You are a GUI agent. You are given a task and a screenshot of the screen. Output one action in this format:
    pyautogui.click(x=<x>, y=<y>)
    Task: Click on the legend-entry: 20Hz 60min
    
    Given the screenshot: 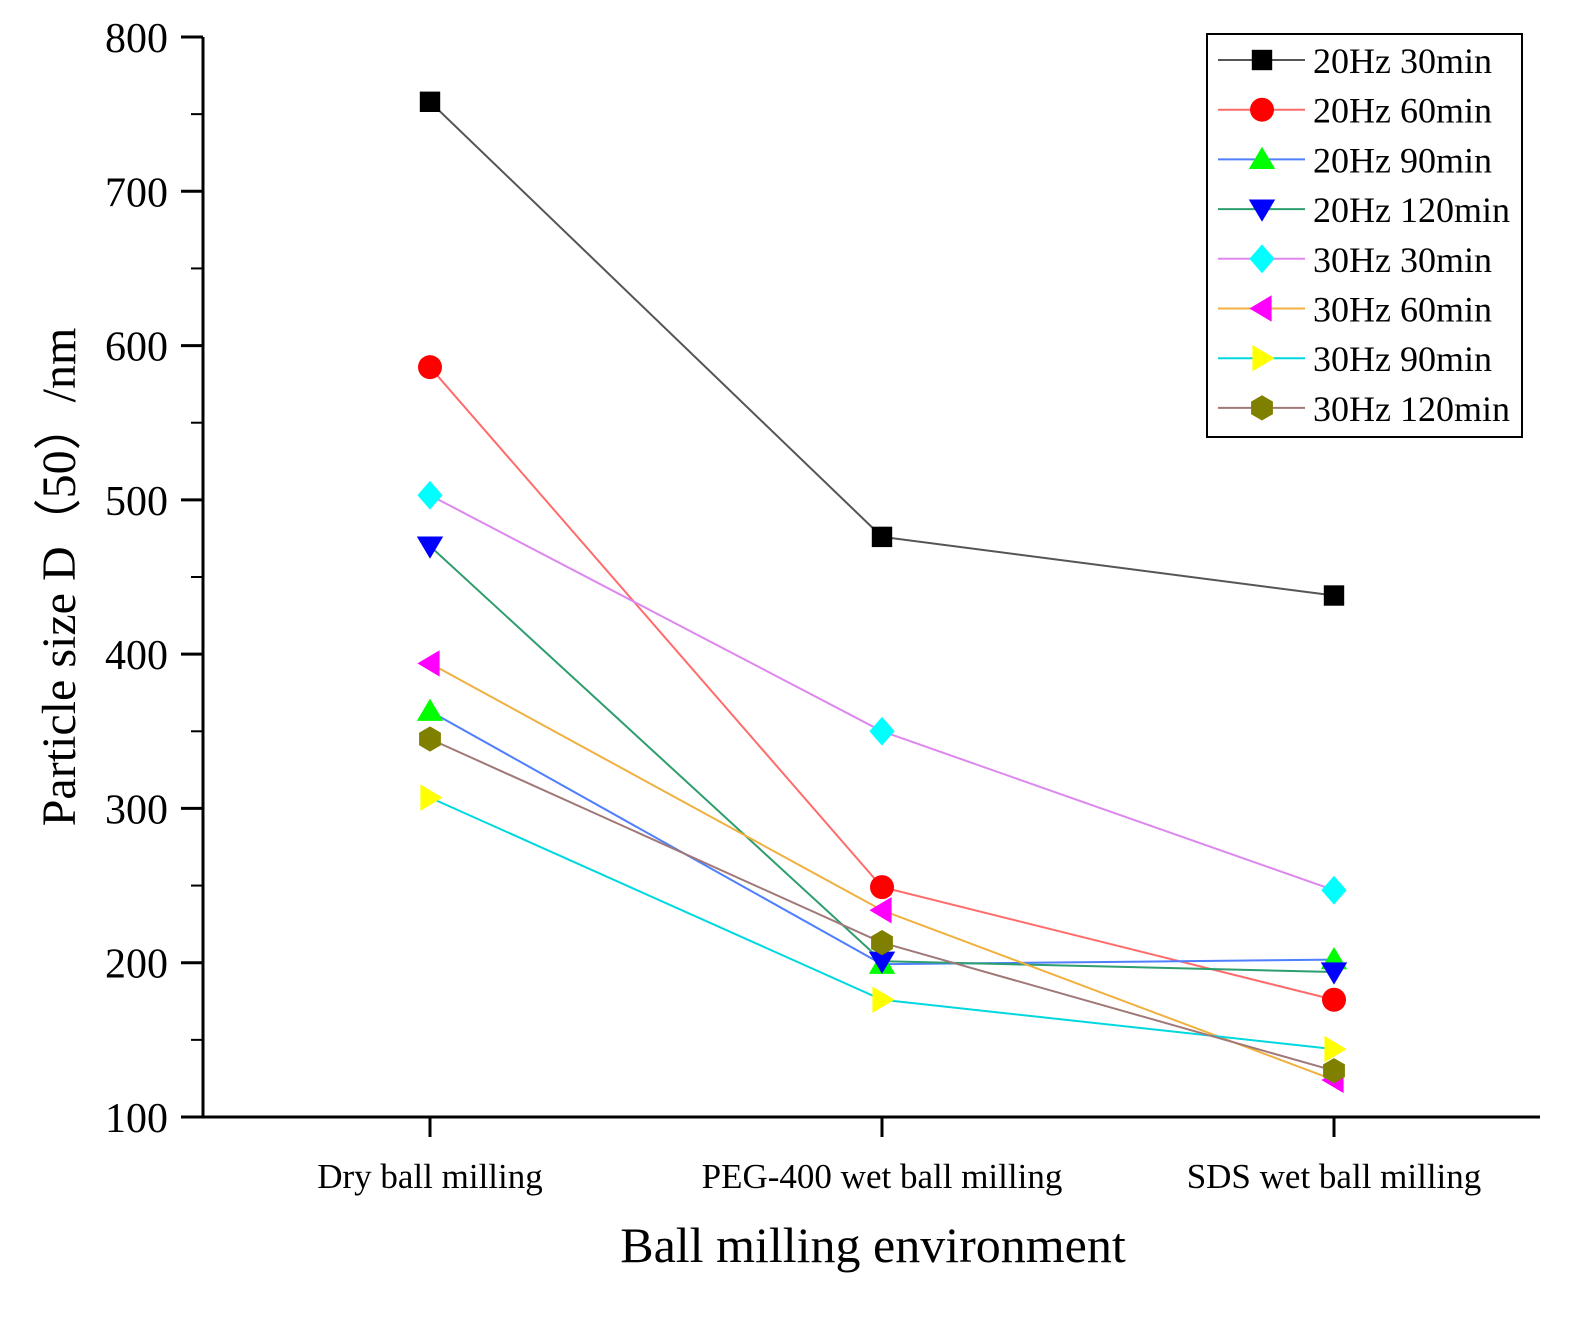 What is the action you would take?
    pyautogui.click(x=1402, y=111)
    